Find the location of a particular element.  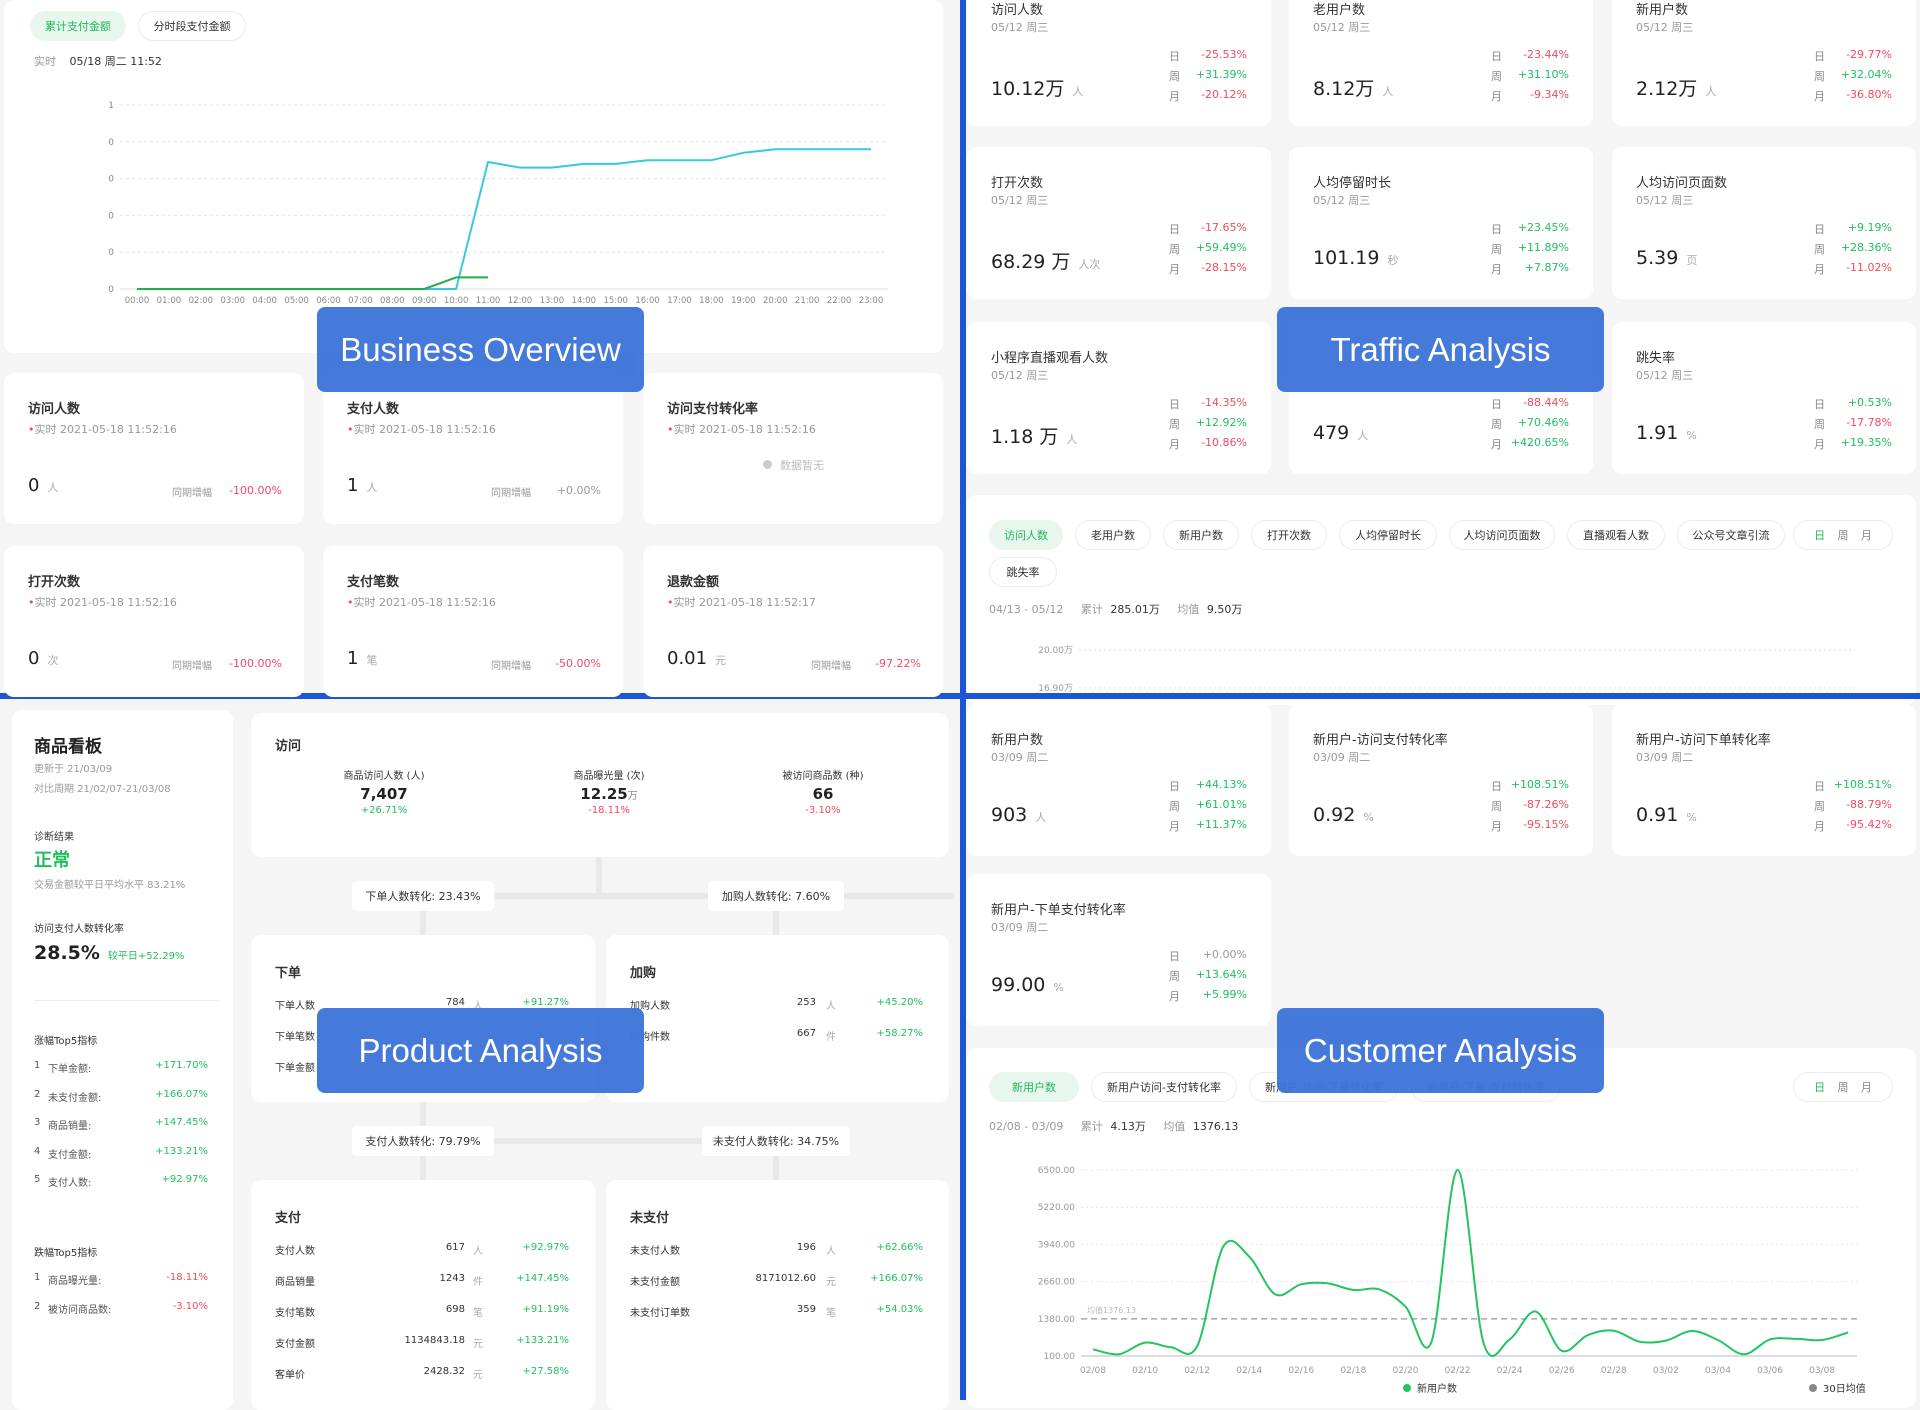

row-value: 1134843.18 is located at coordinates (435, 1340).